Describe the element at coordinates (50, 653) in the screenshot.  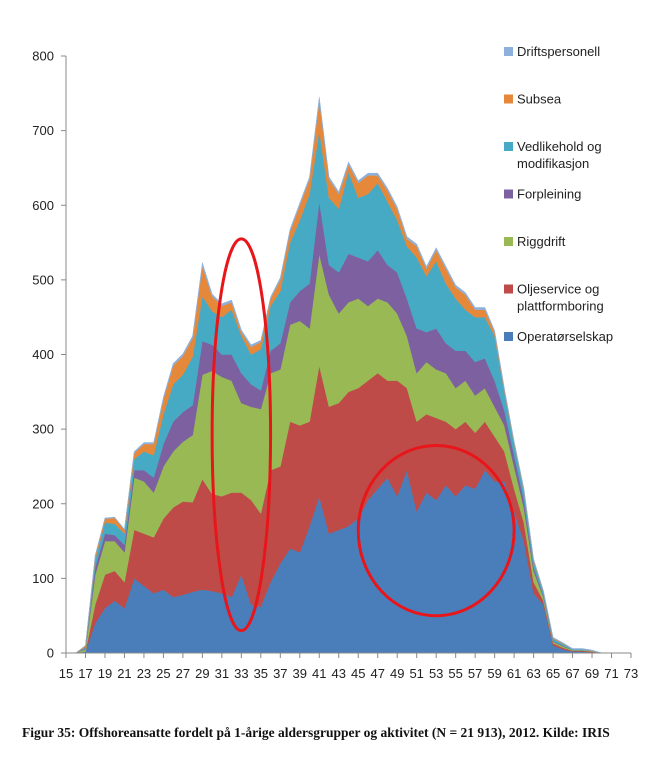
I see `y-tick-label: 0` at that location.